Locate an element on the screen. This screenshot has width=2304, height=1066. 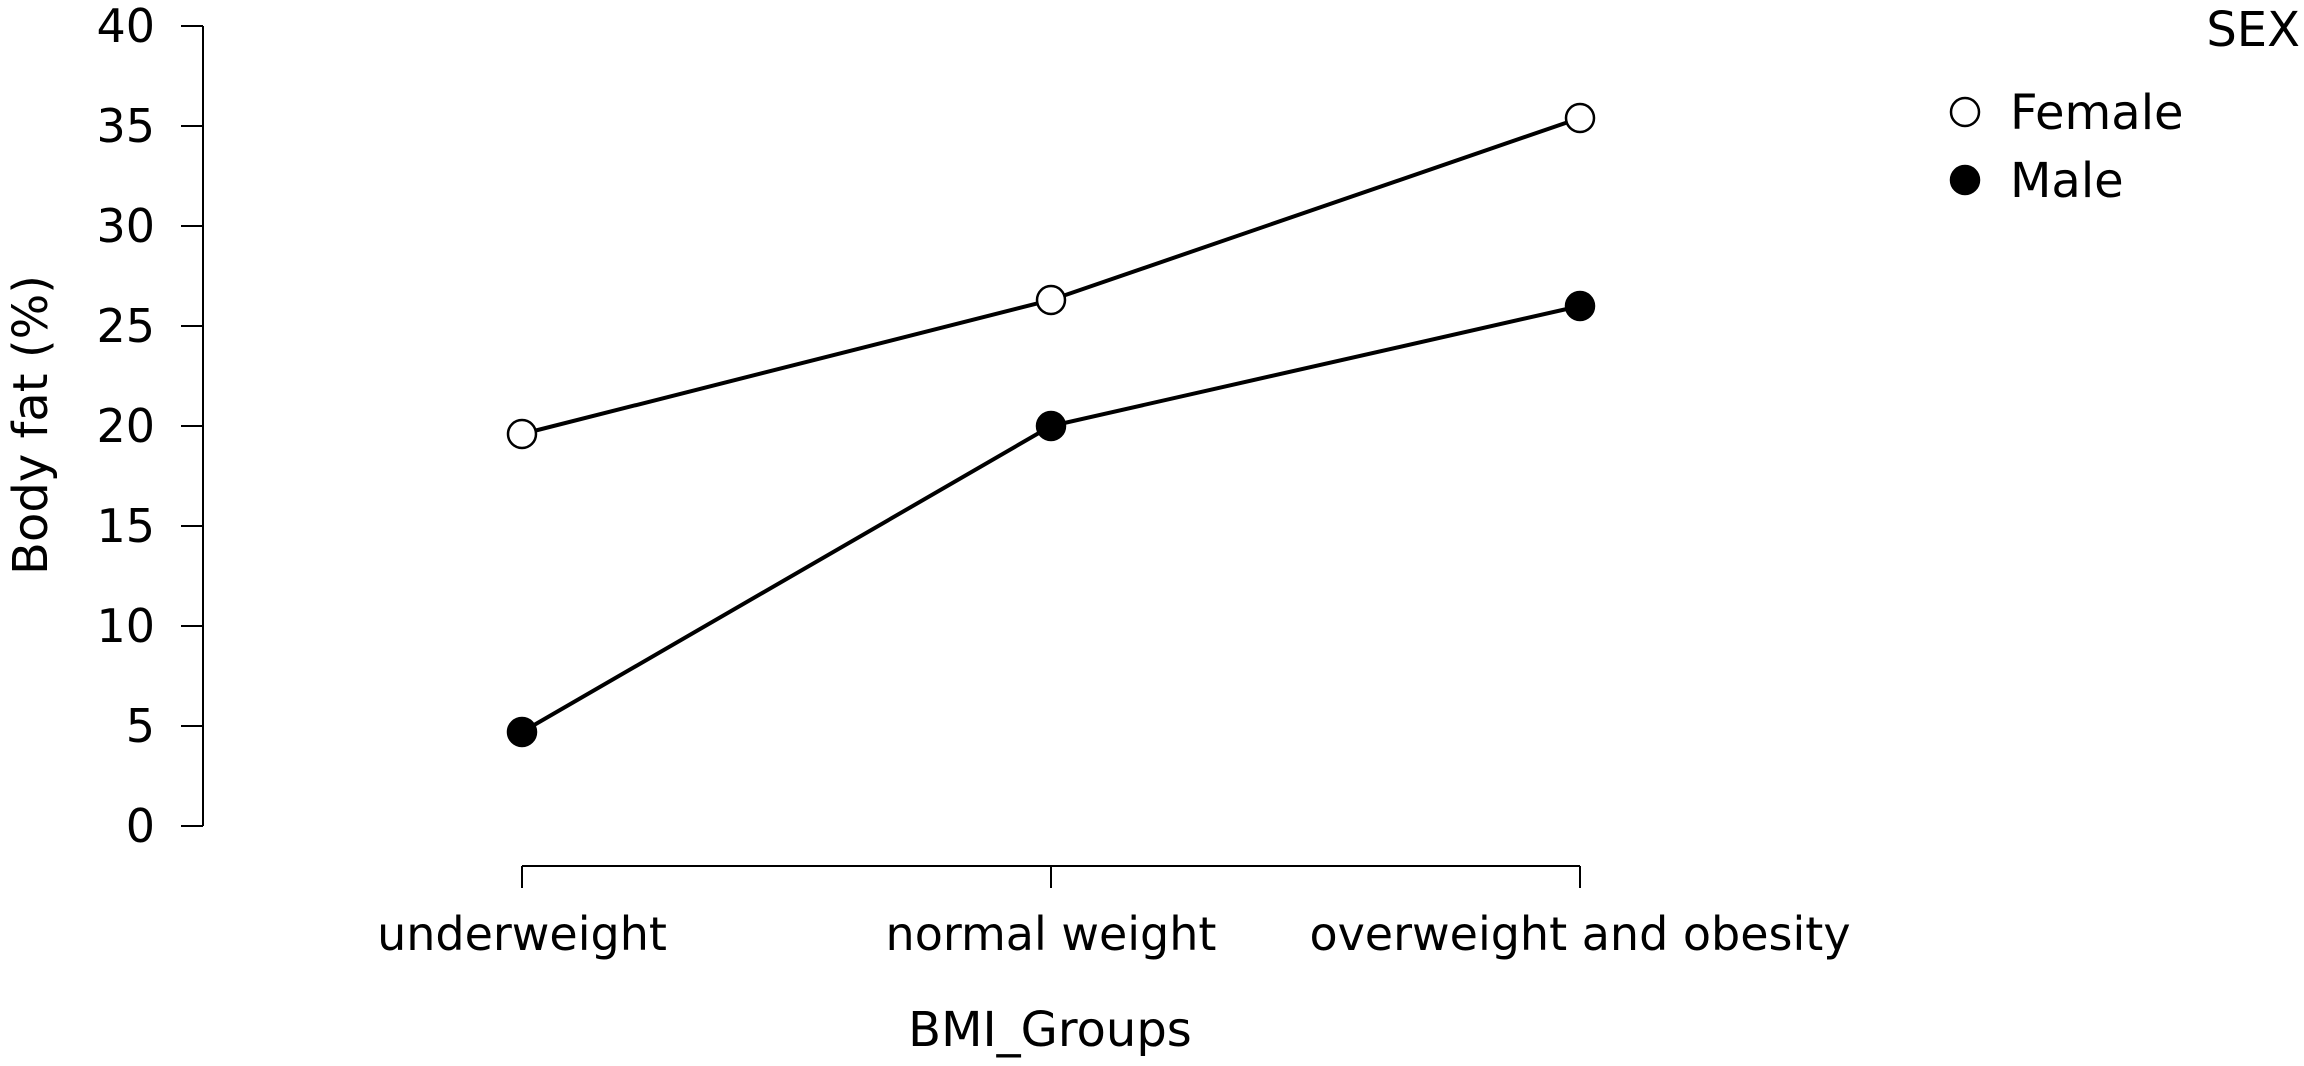
y-tick-label: 10 is located at coordinates (125, 626).